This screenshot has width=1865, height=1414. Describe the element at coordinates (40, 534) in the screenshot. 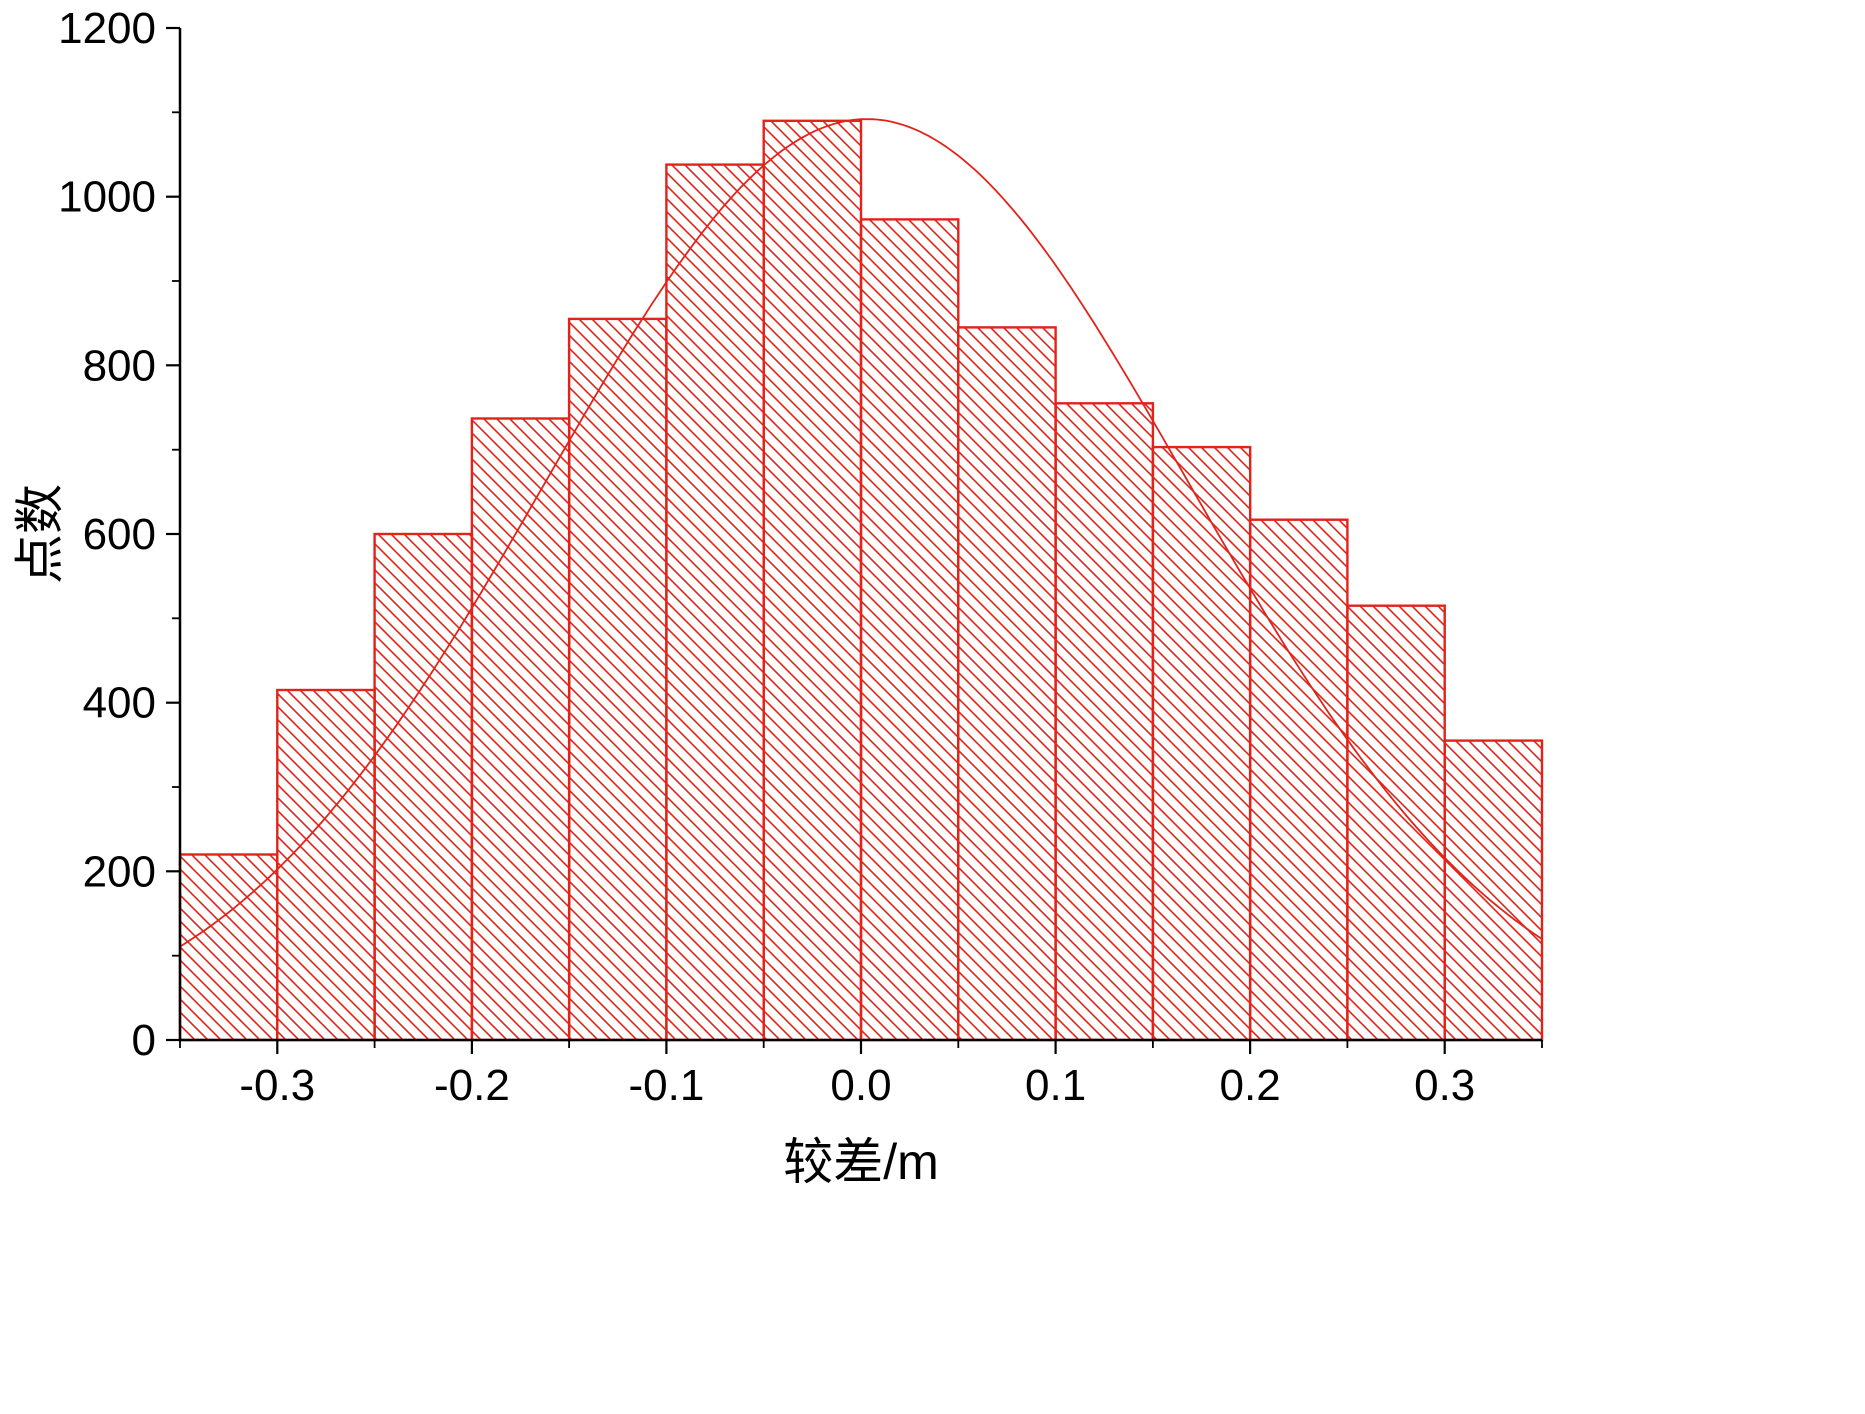

I see `y-axis-title: 点数` at that location.